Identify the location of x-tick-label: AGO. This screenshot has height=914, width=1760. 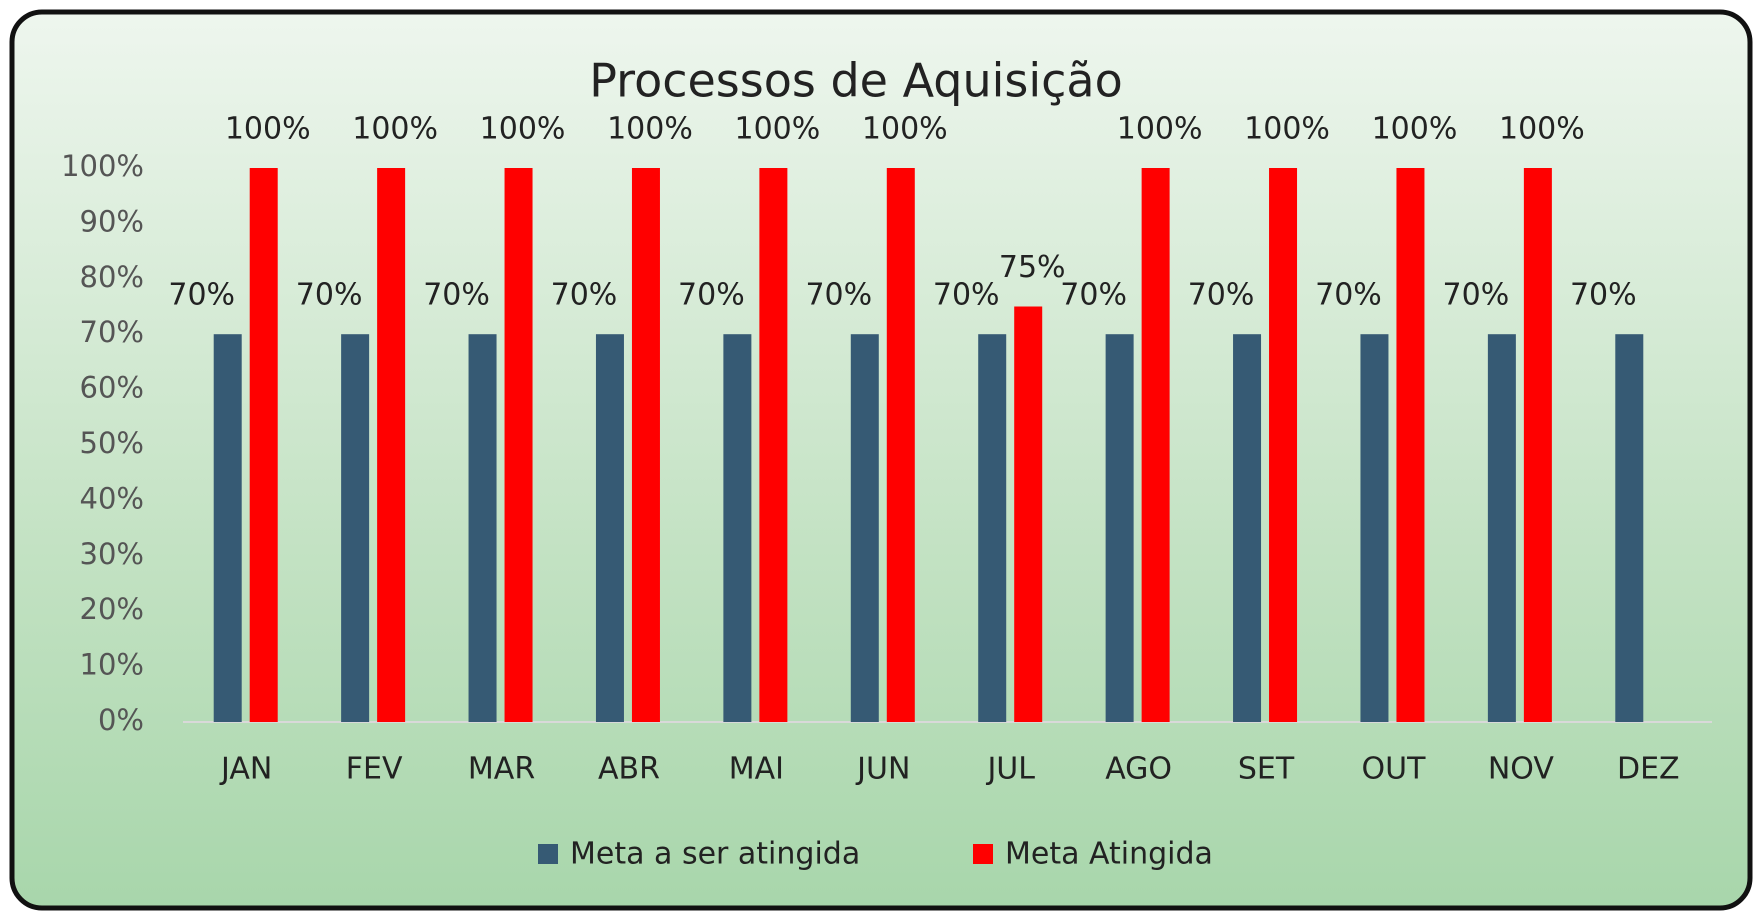
(1138, 769).